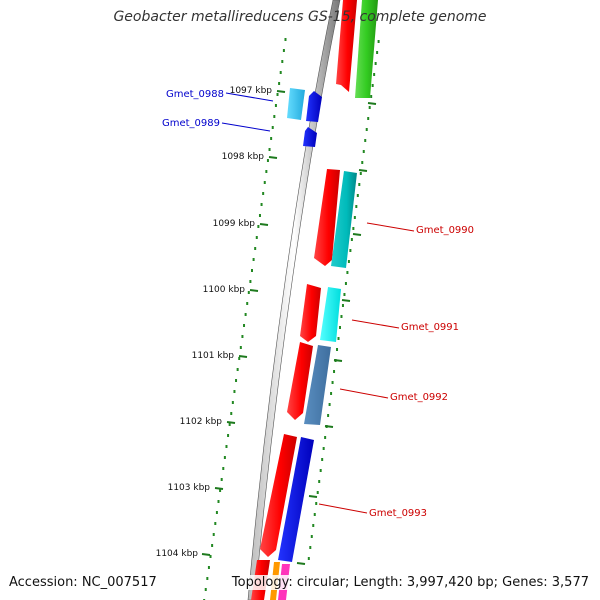  Describe the element at coordinates (346, 46) in the screenshot. I see `gene-feature-top-red` at that location.